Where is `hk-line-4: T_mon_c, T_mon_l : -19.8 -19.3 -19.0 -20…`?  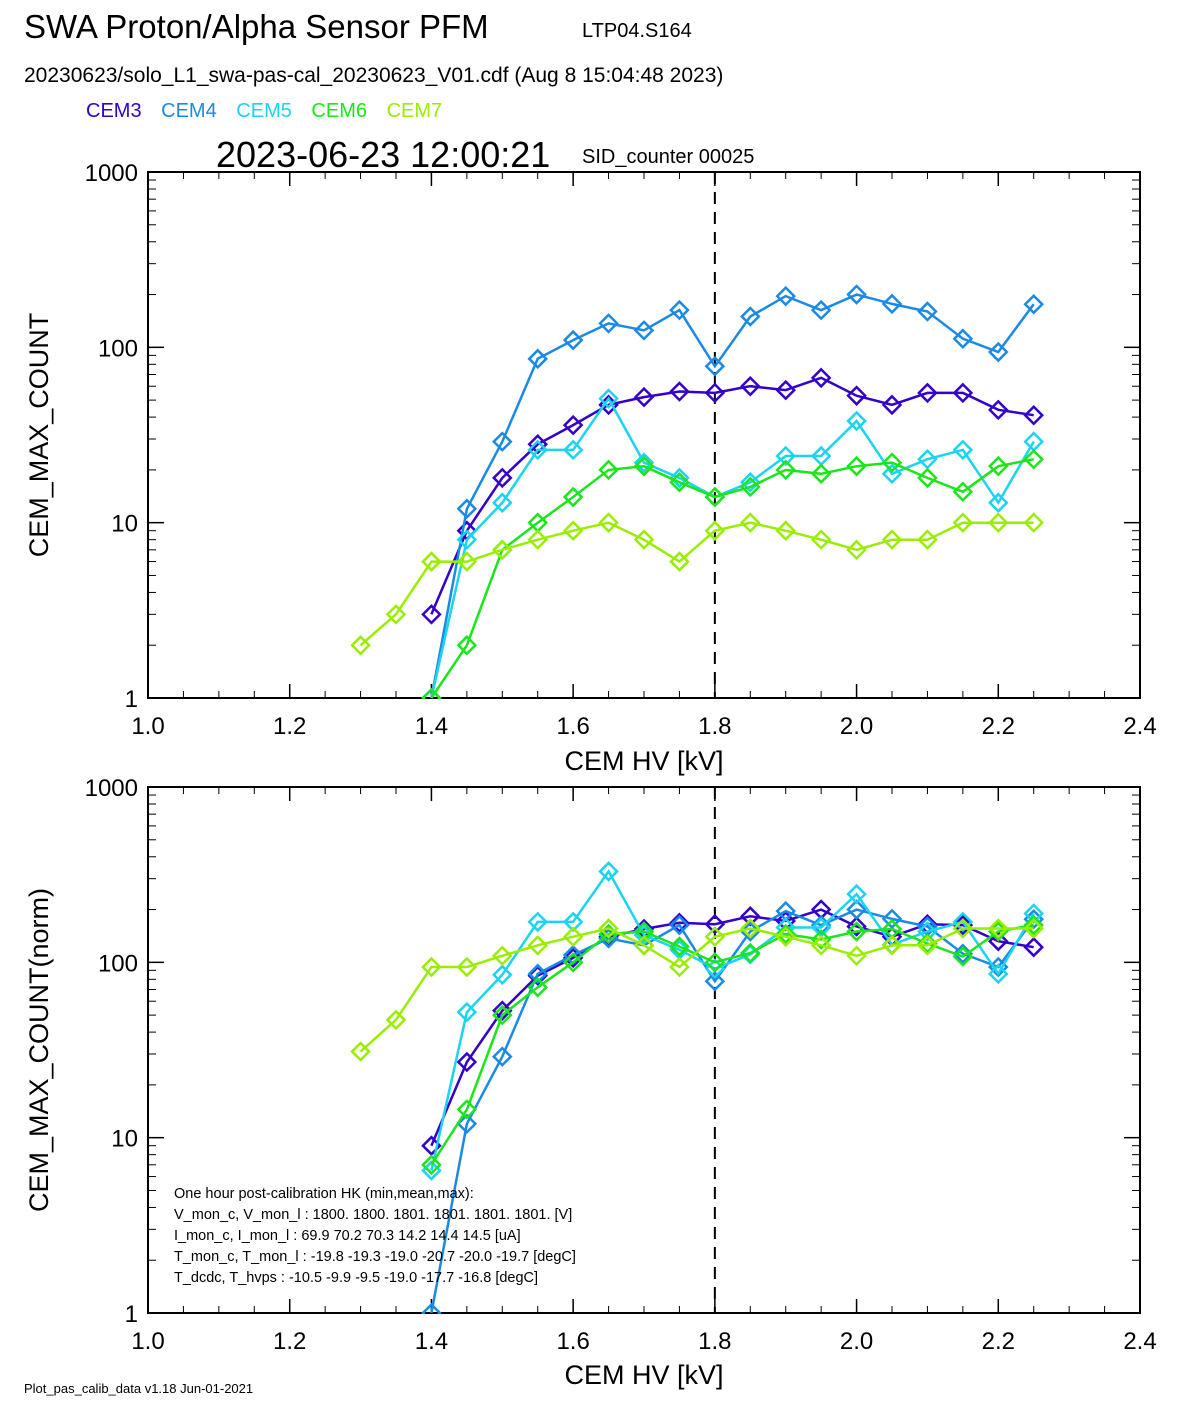 hk-line-4: T_mon_c, T_mon_l : -19.8 -19.3 -19.0 -20… is located at coordinates (375, 1257).